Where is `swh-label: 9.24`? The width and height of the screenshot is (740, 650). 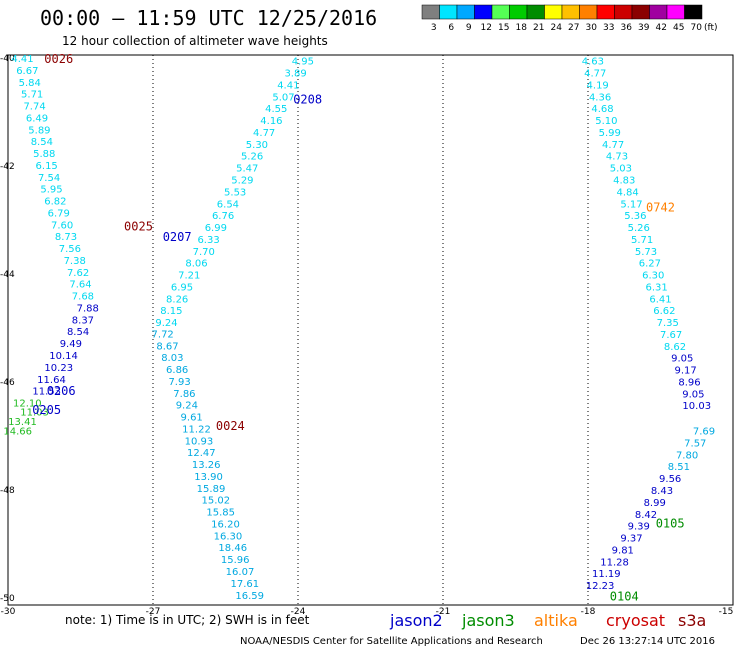 swh-label: 9.24 is located at coordinates (187, 406).